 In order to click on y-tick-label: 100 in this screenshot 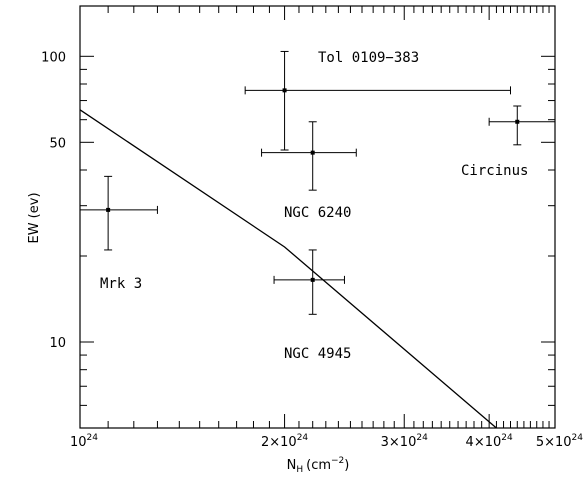, I will do `click(53, 57)`.